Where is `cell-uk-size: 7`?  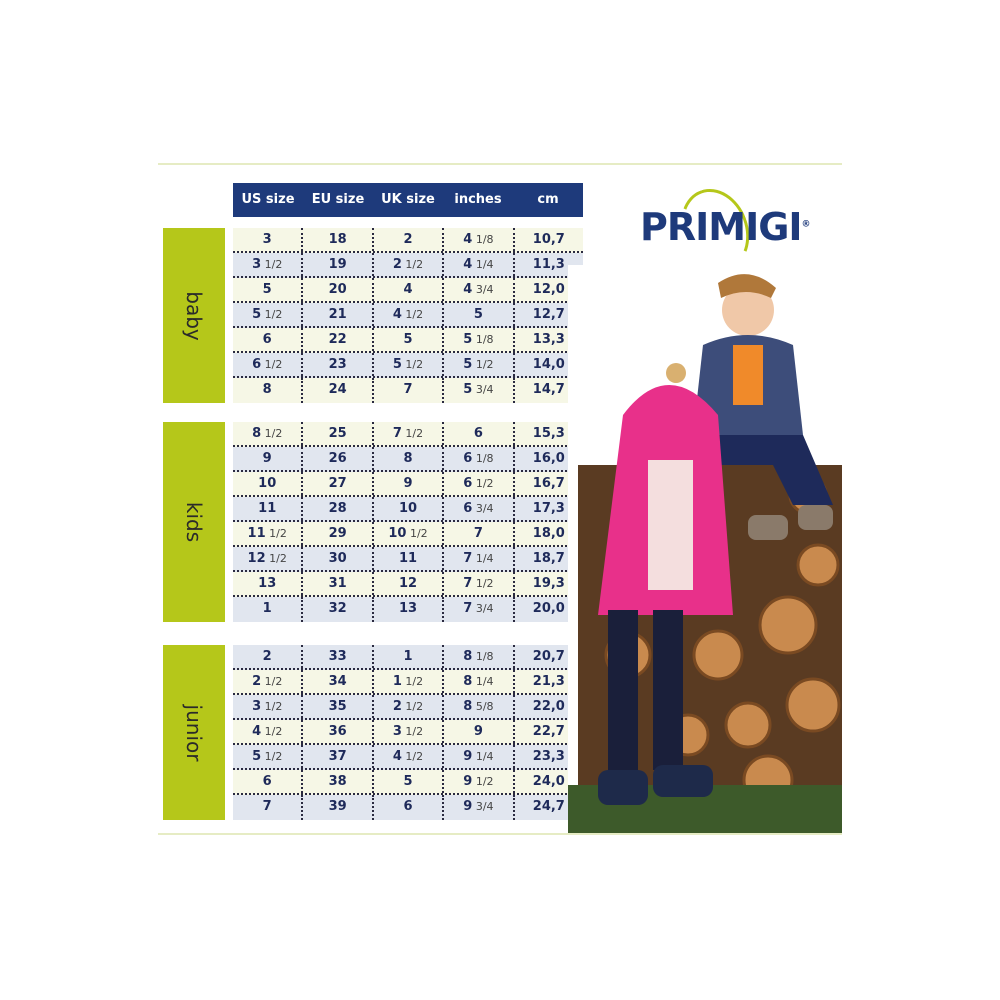 cell-uk-size: 7 is located at coordinates (409, 390).